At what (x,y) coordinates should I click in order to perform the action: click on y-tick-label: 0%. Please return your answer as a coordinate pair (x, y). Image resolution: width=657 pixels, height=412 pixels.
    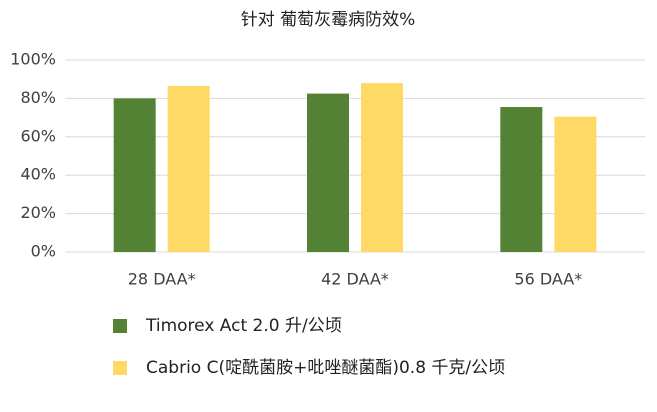
    Looking at the image, I should click on (43, 251).